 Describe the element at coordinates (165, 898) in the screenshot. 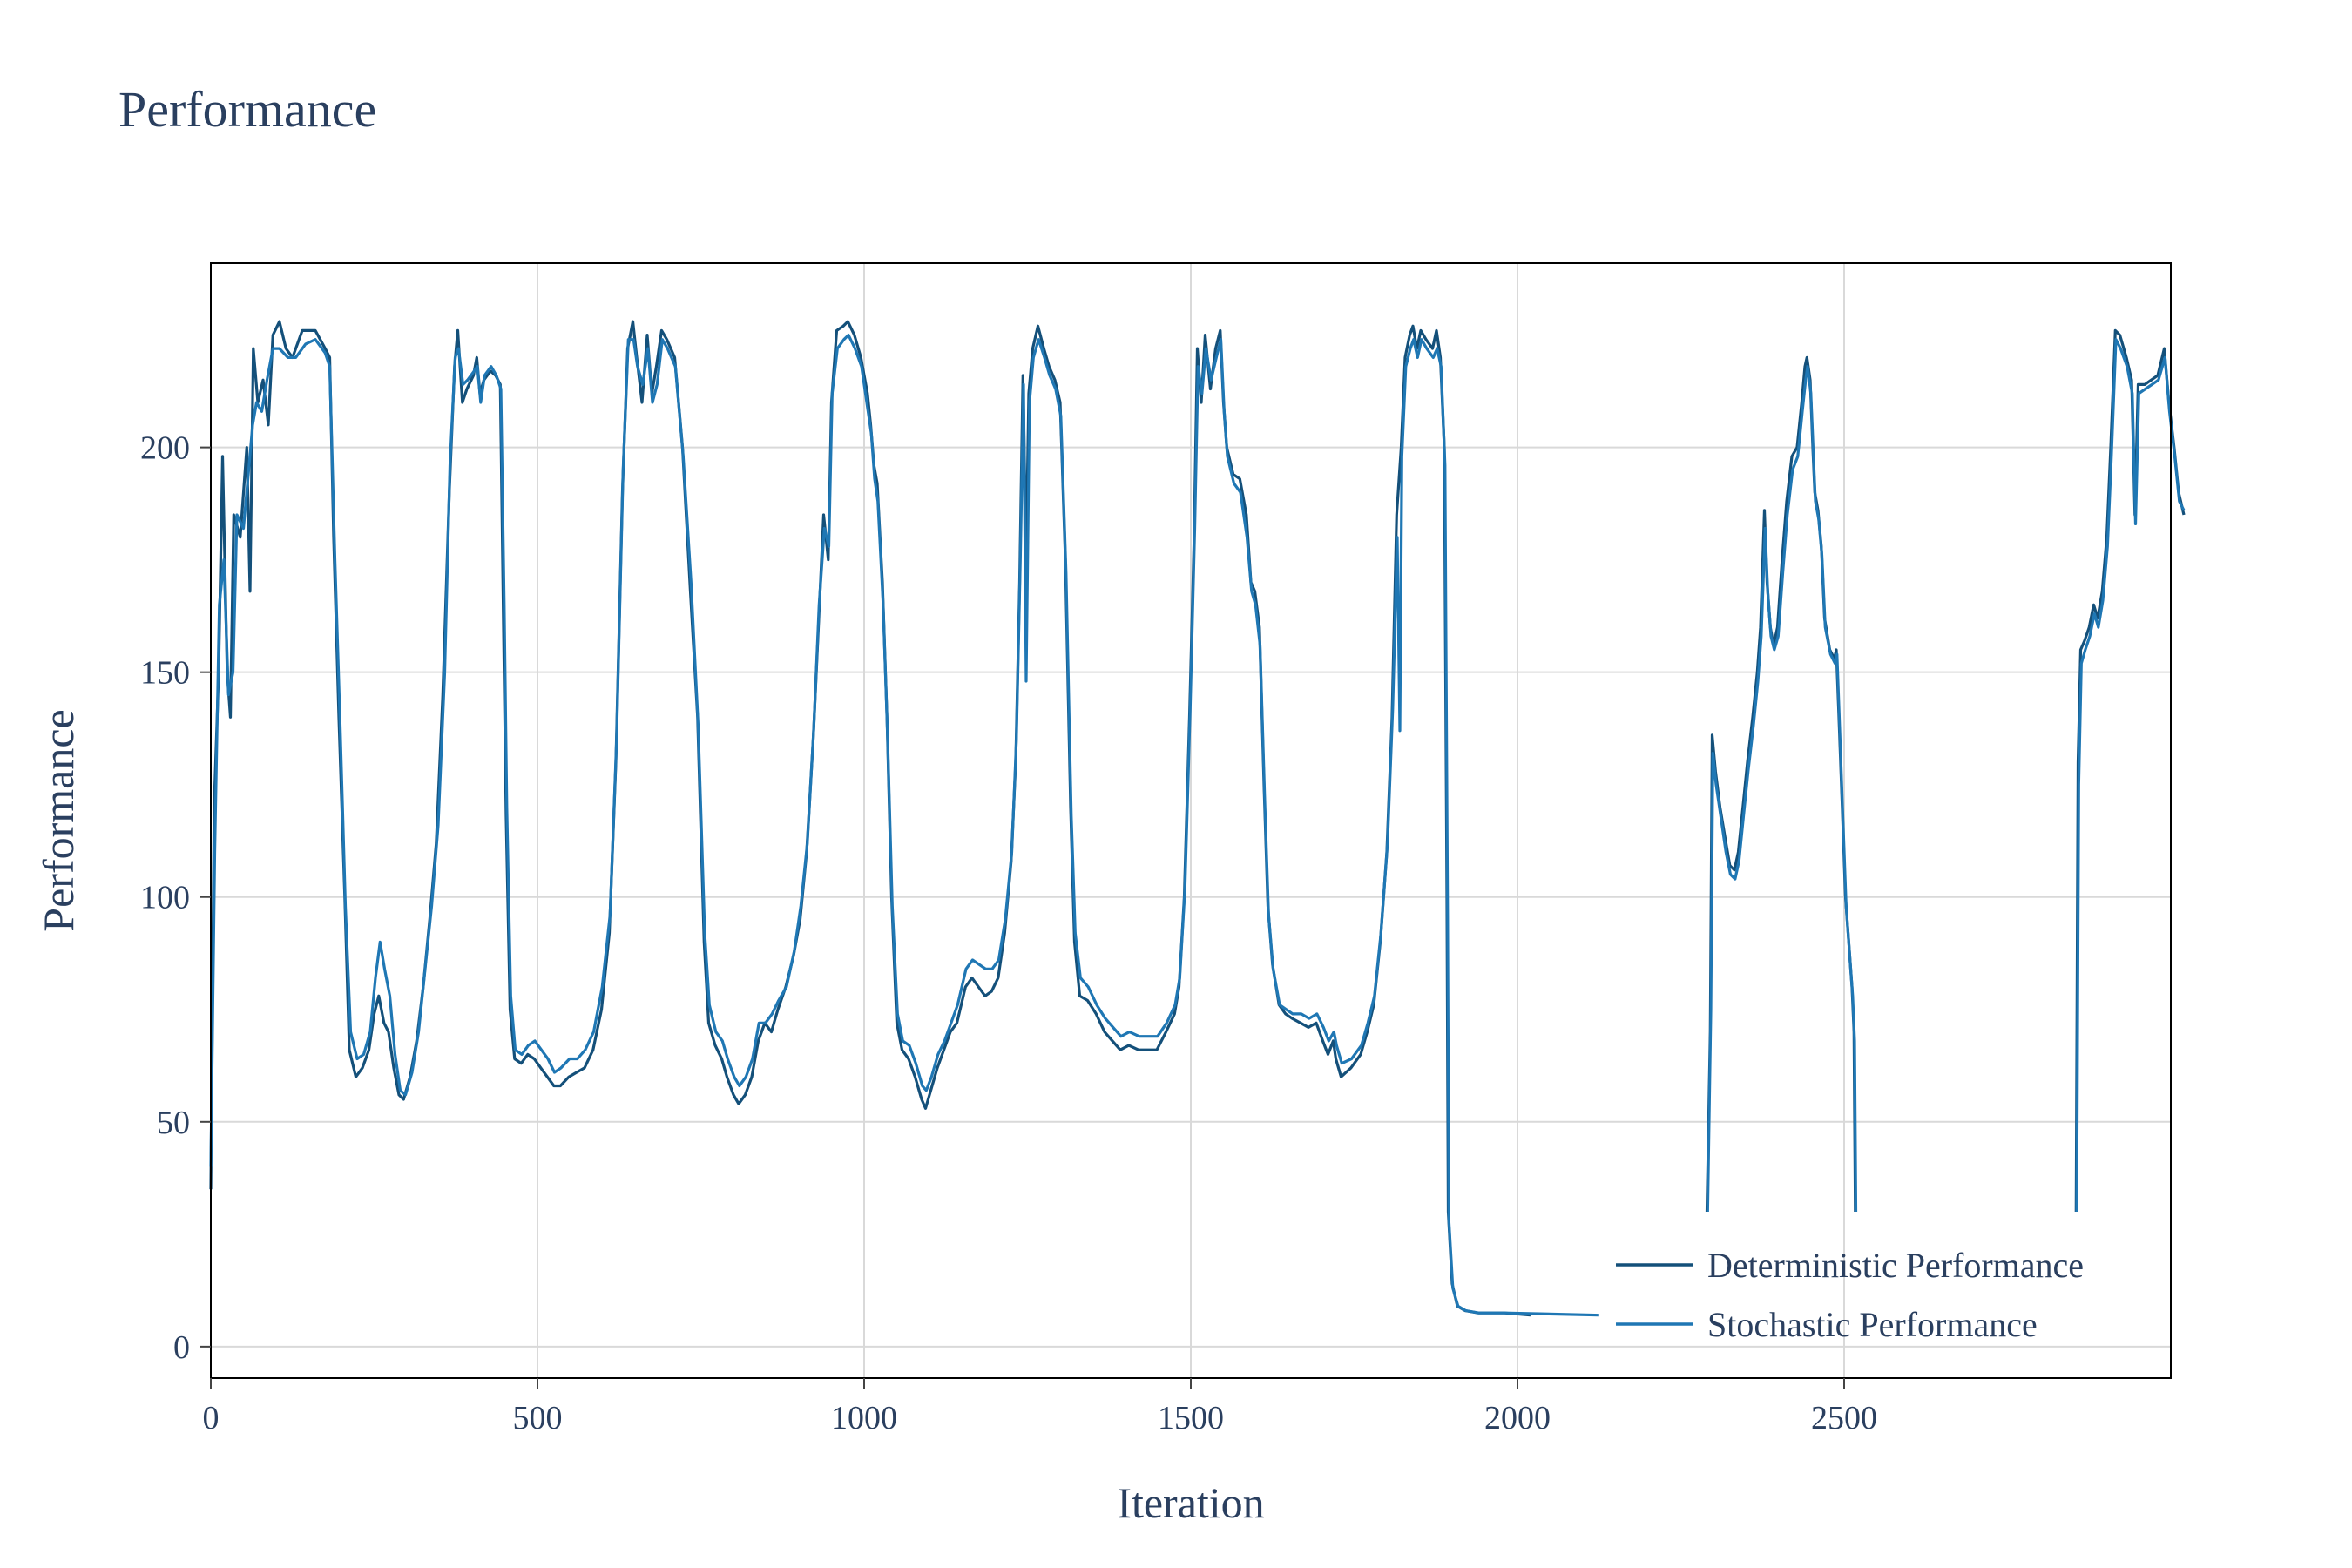

I see `y-tick-label: 100` at that location.